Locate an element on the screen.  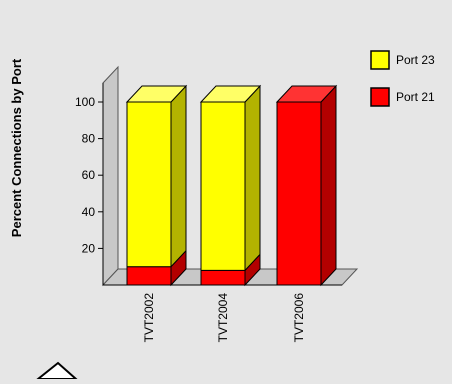
back-wall is located at coordinates (110, 176).